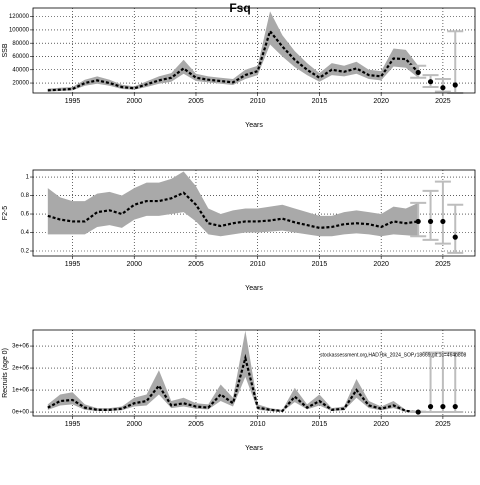  I want to click on y-axis-label: F2-5, so click(5, 213).